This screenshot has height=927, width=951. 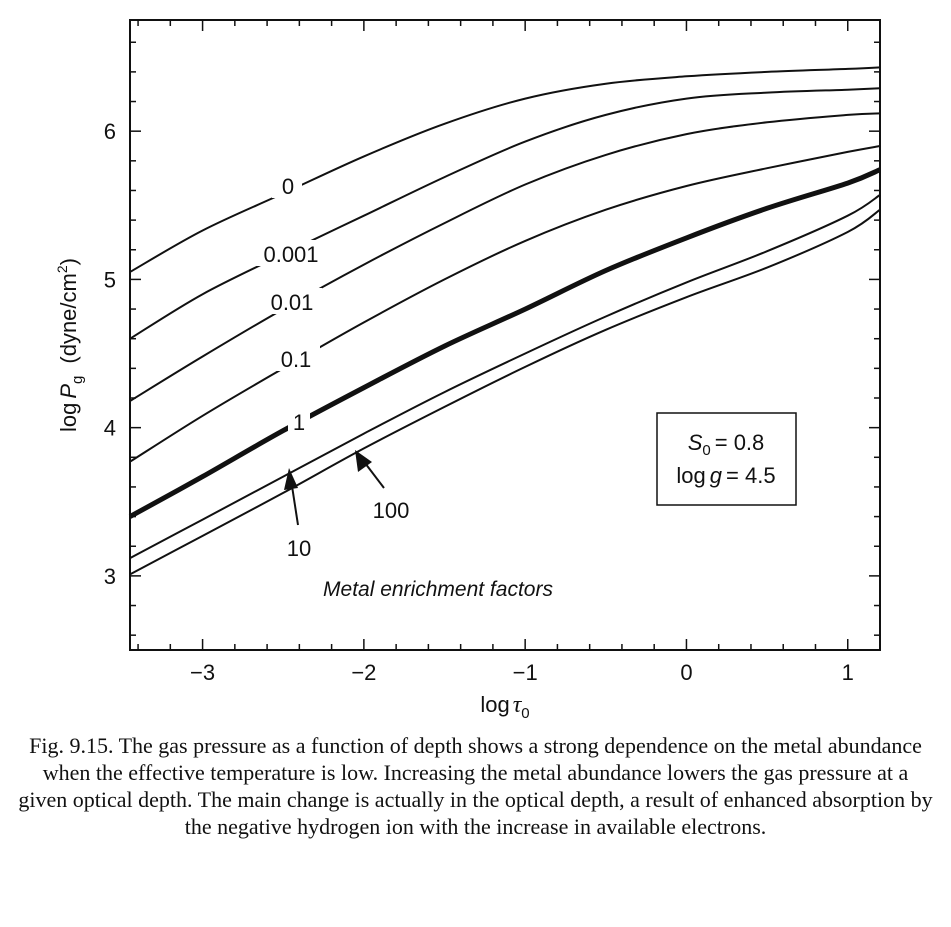 What do you see at coordinates (110, 576) in the screenshot?
I see `y-tick-label: 3` at bounding box center [110, 576].